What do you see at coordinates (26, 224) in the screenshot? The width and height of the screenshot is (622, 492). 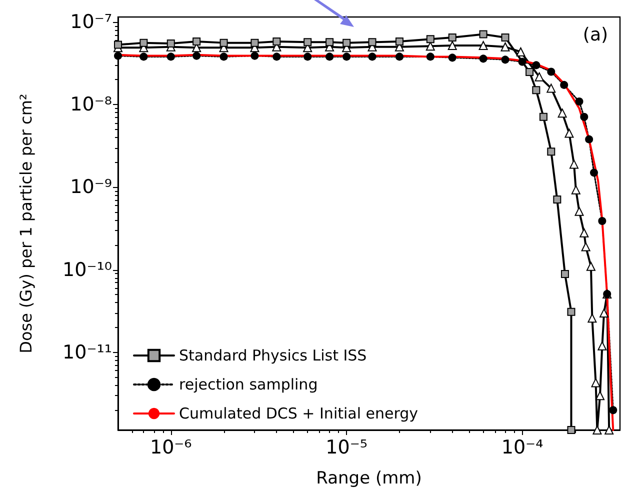 I see `y-axis-title: Dose (Gy) per 1 particle per cm²` at bounding box center [26, 224].